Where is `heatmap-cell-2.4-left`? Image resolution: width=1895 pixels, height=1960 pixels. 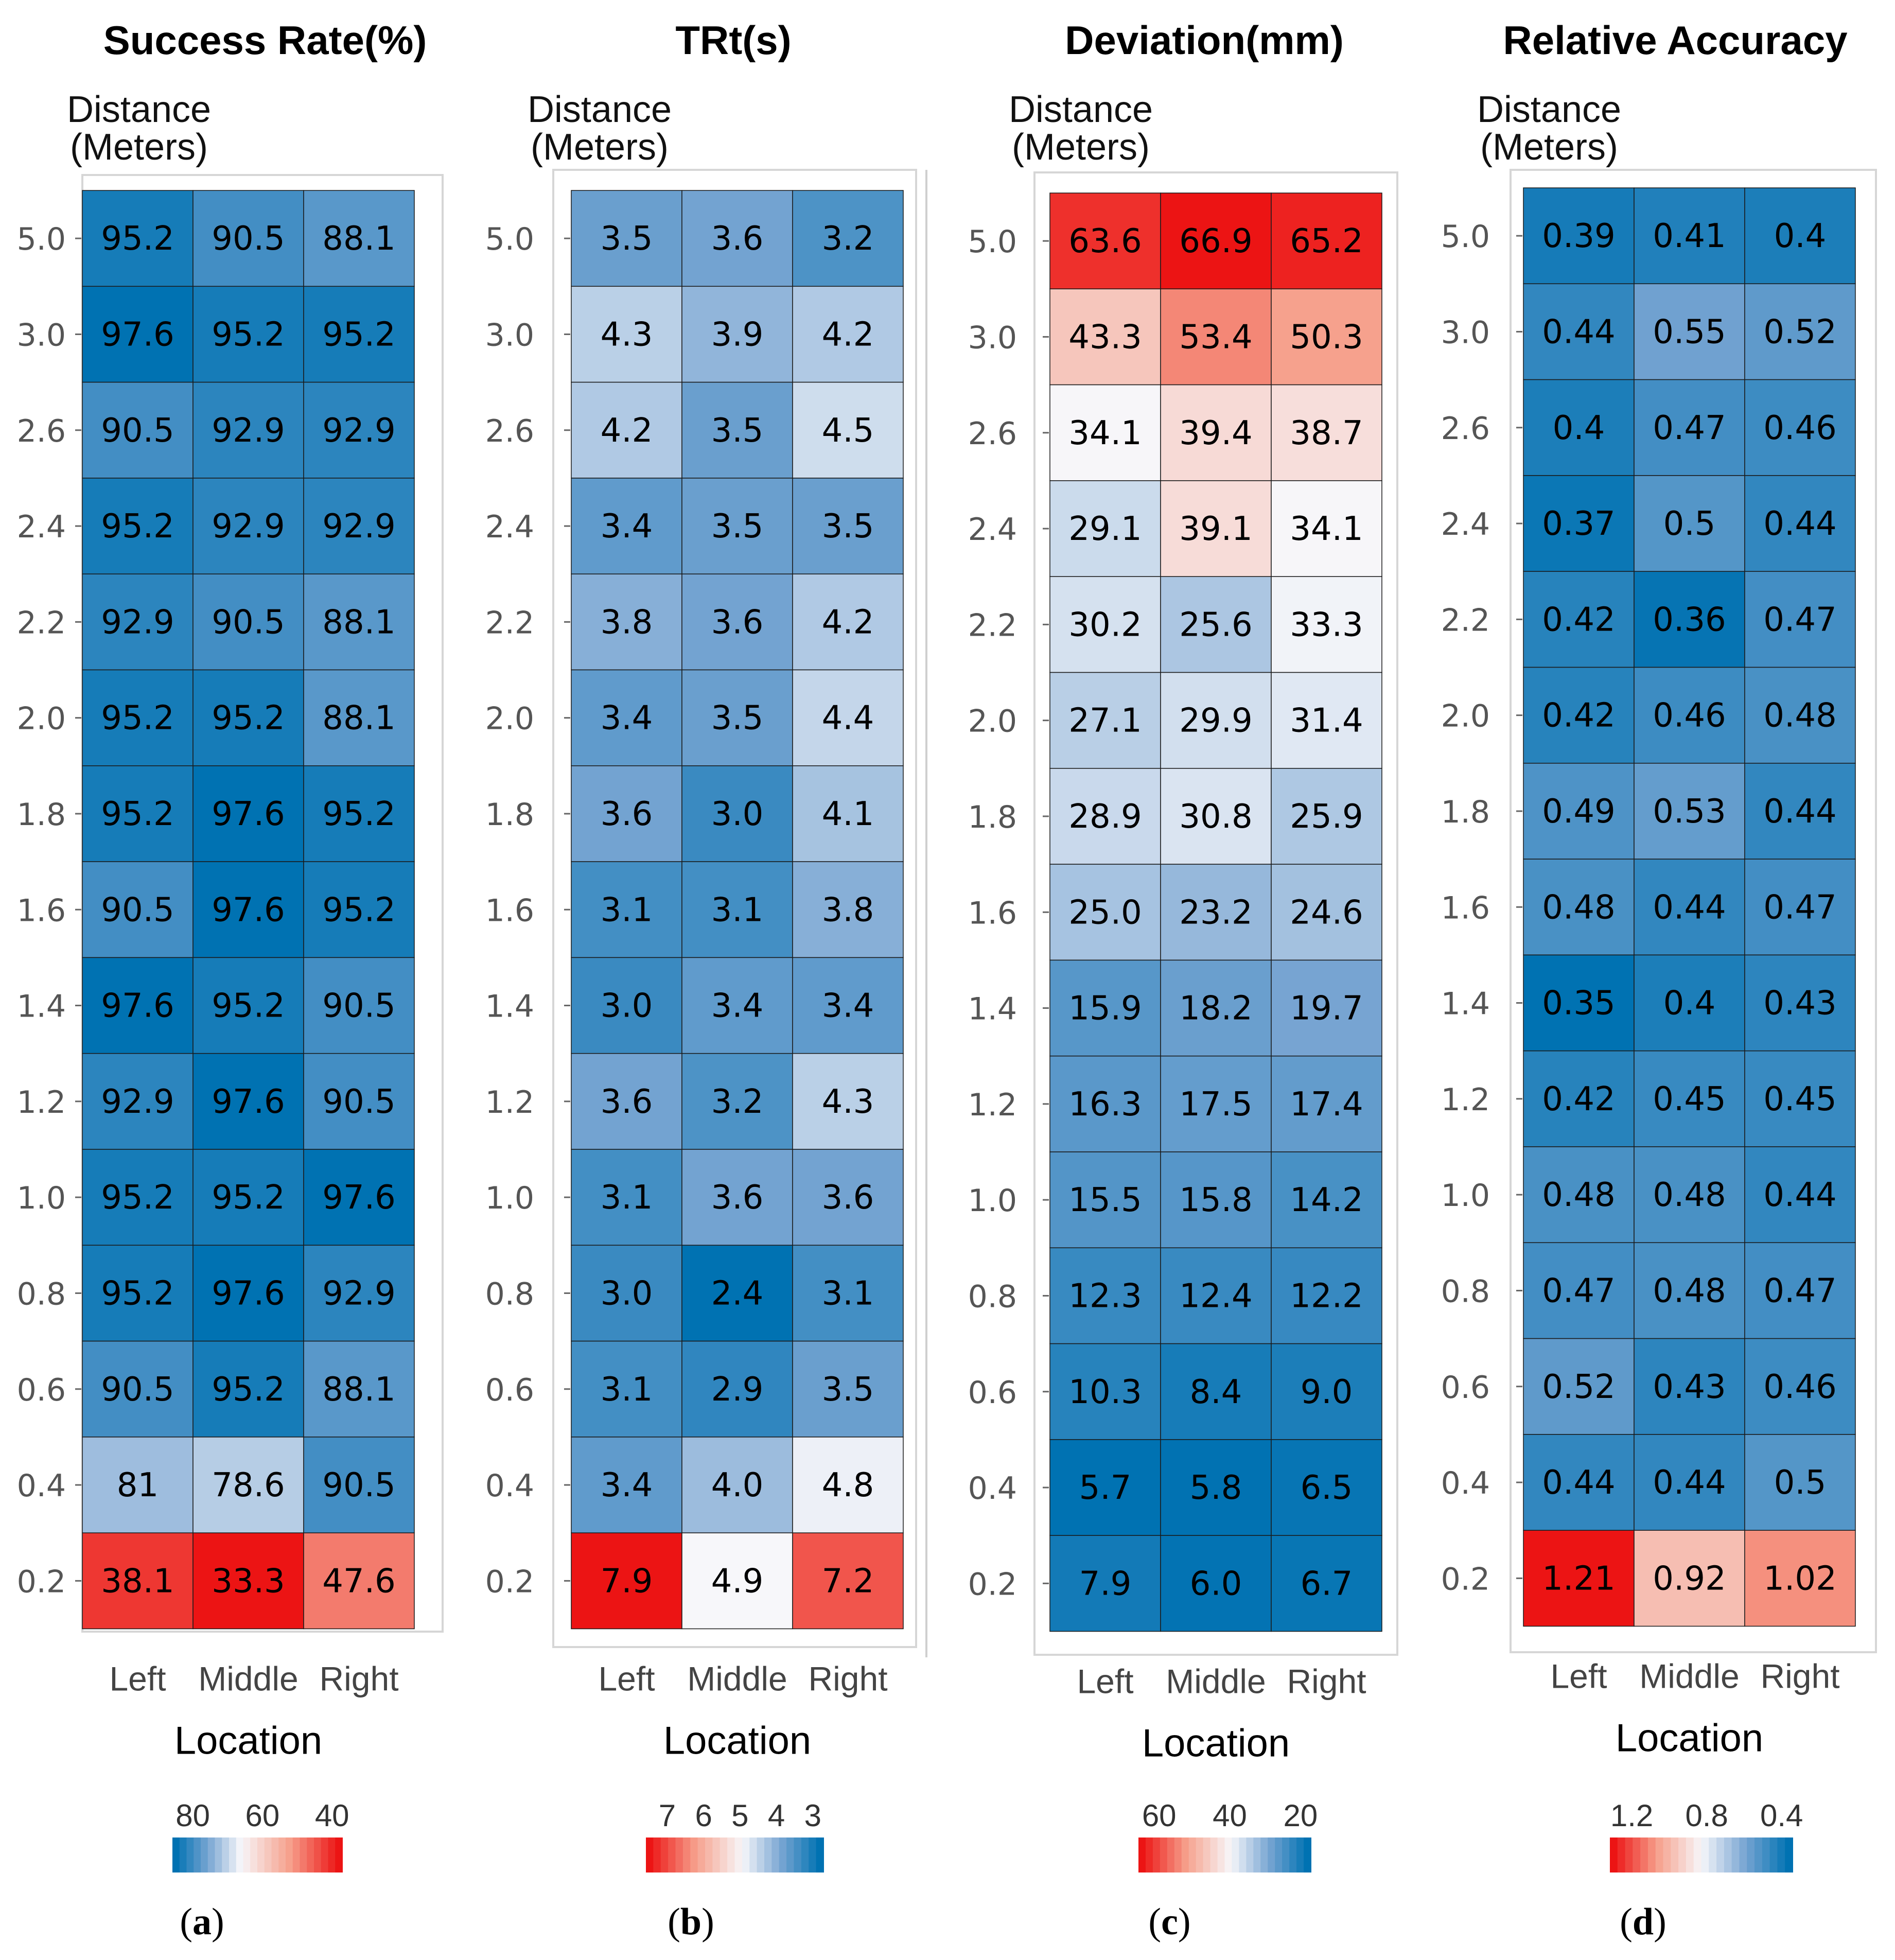 heatmap-cell-2.4-left is located at coordinates (1579, 523).